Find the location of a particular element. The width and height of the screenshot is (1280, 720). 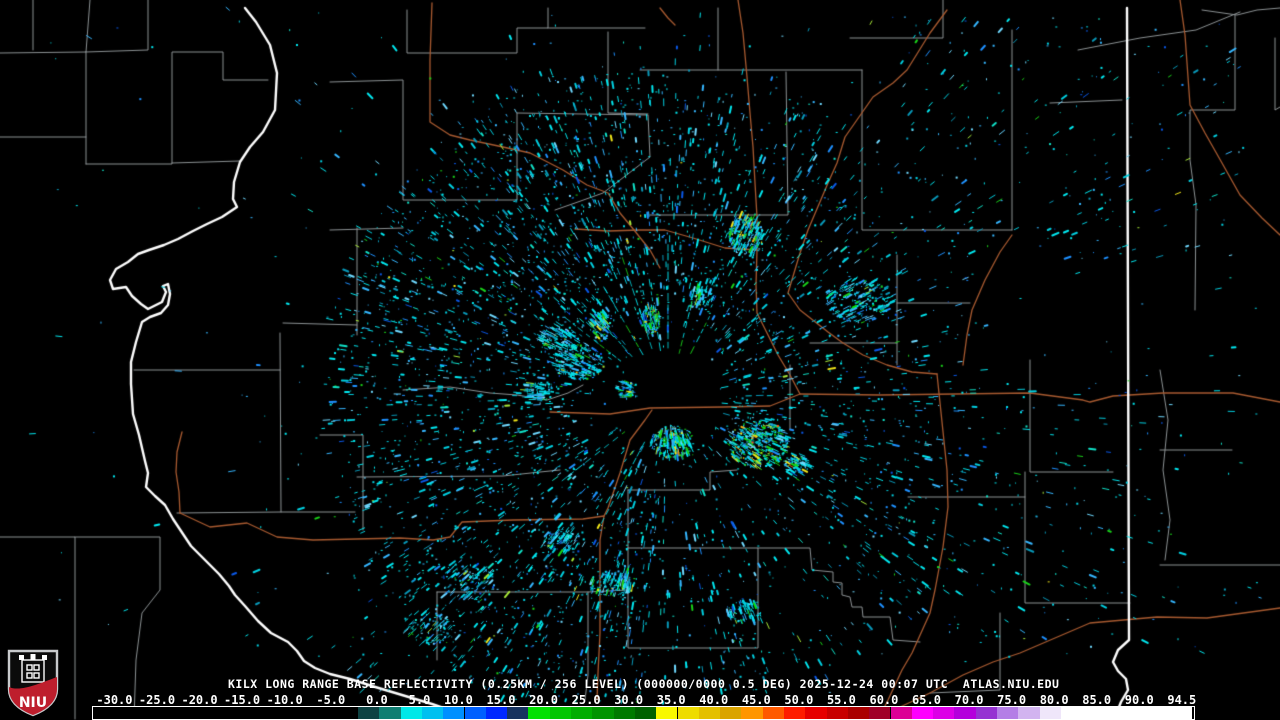

colorbar-tick-label: 20.0 is located at coordinates (543, 700).